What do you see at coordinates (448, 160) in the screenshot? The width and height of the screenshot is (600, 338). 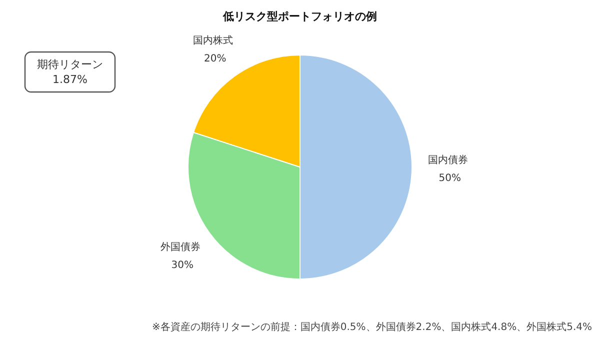 I see `slice-label: 国内債券` at bounding box center [448, 160].